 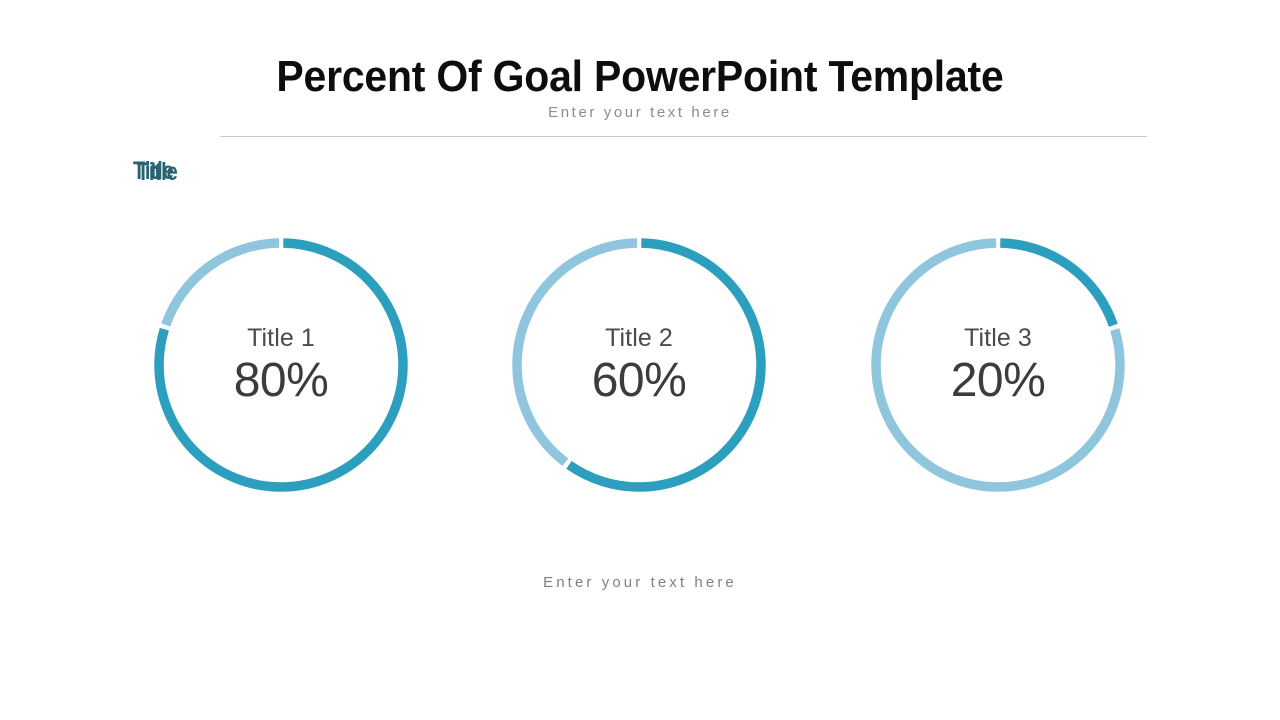 What do you see at coordinates (640, 112) in the screenshot?
I see `page-subtitle: Enter your text here` at bounding box center [640, 112].